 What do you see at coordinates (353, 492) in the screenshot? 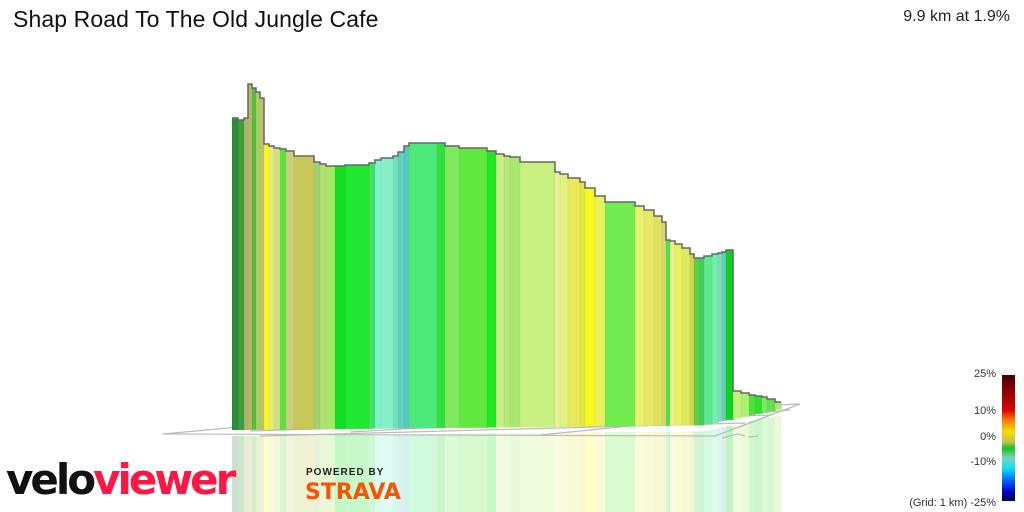
I see `strava-logo: STRAVA` at bounding box center [353, 492].